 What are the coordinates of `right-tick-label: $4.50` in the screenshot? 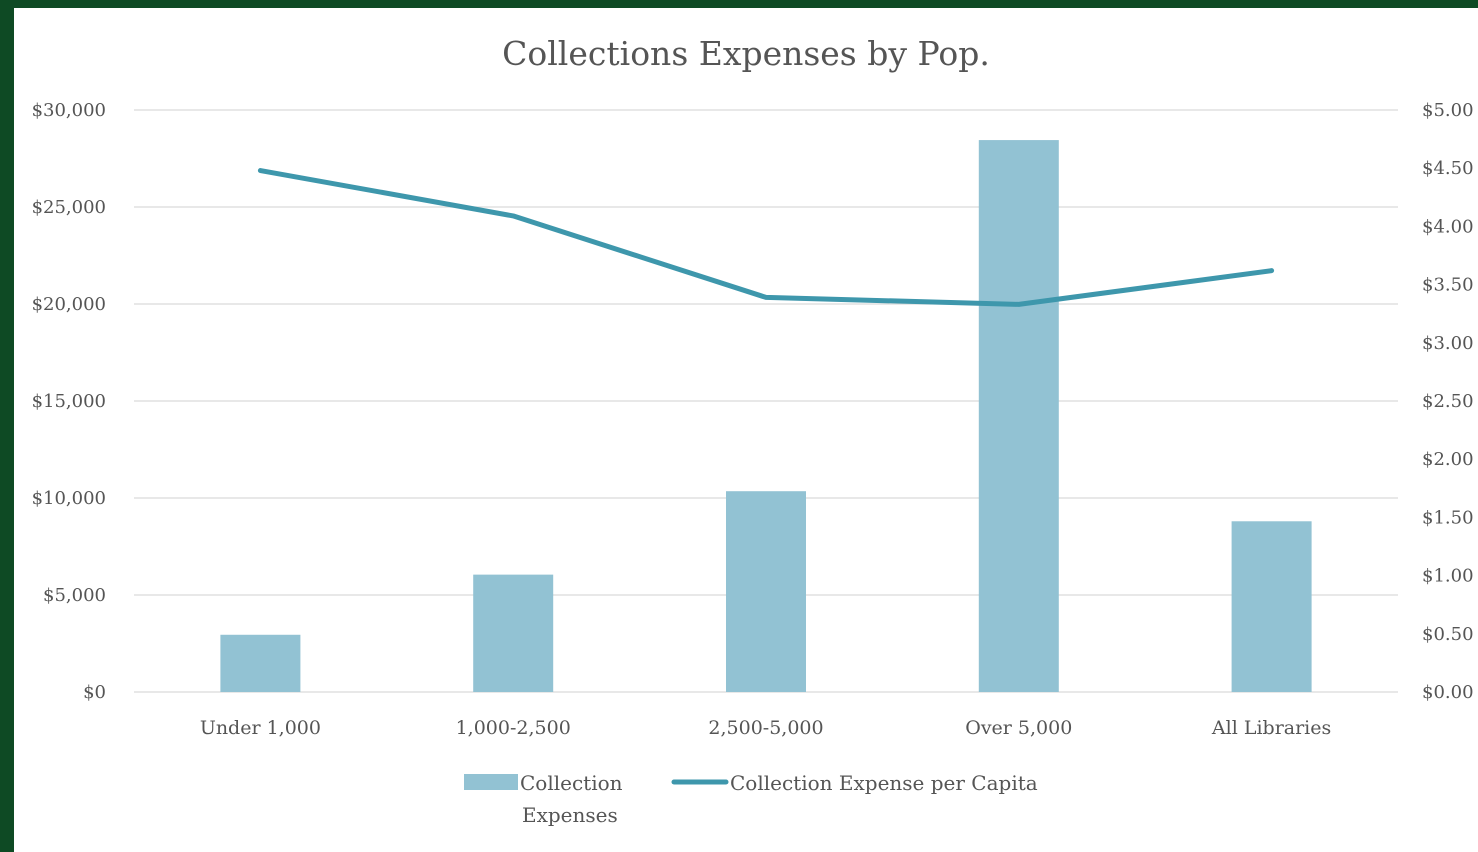 It's located at (1448, 168).